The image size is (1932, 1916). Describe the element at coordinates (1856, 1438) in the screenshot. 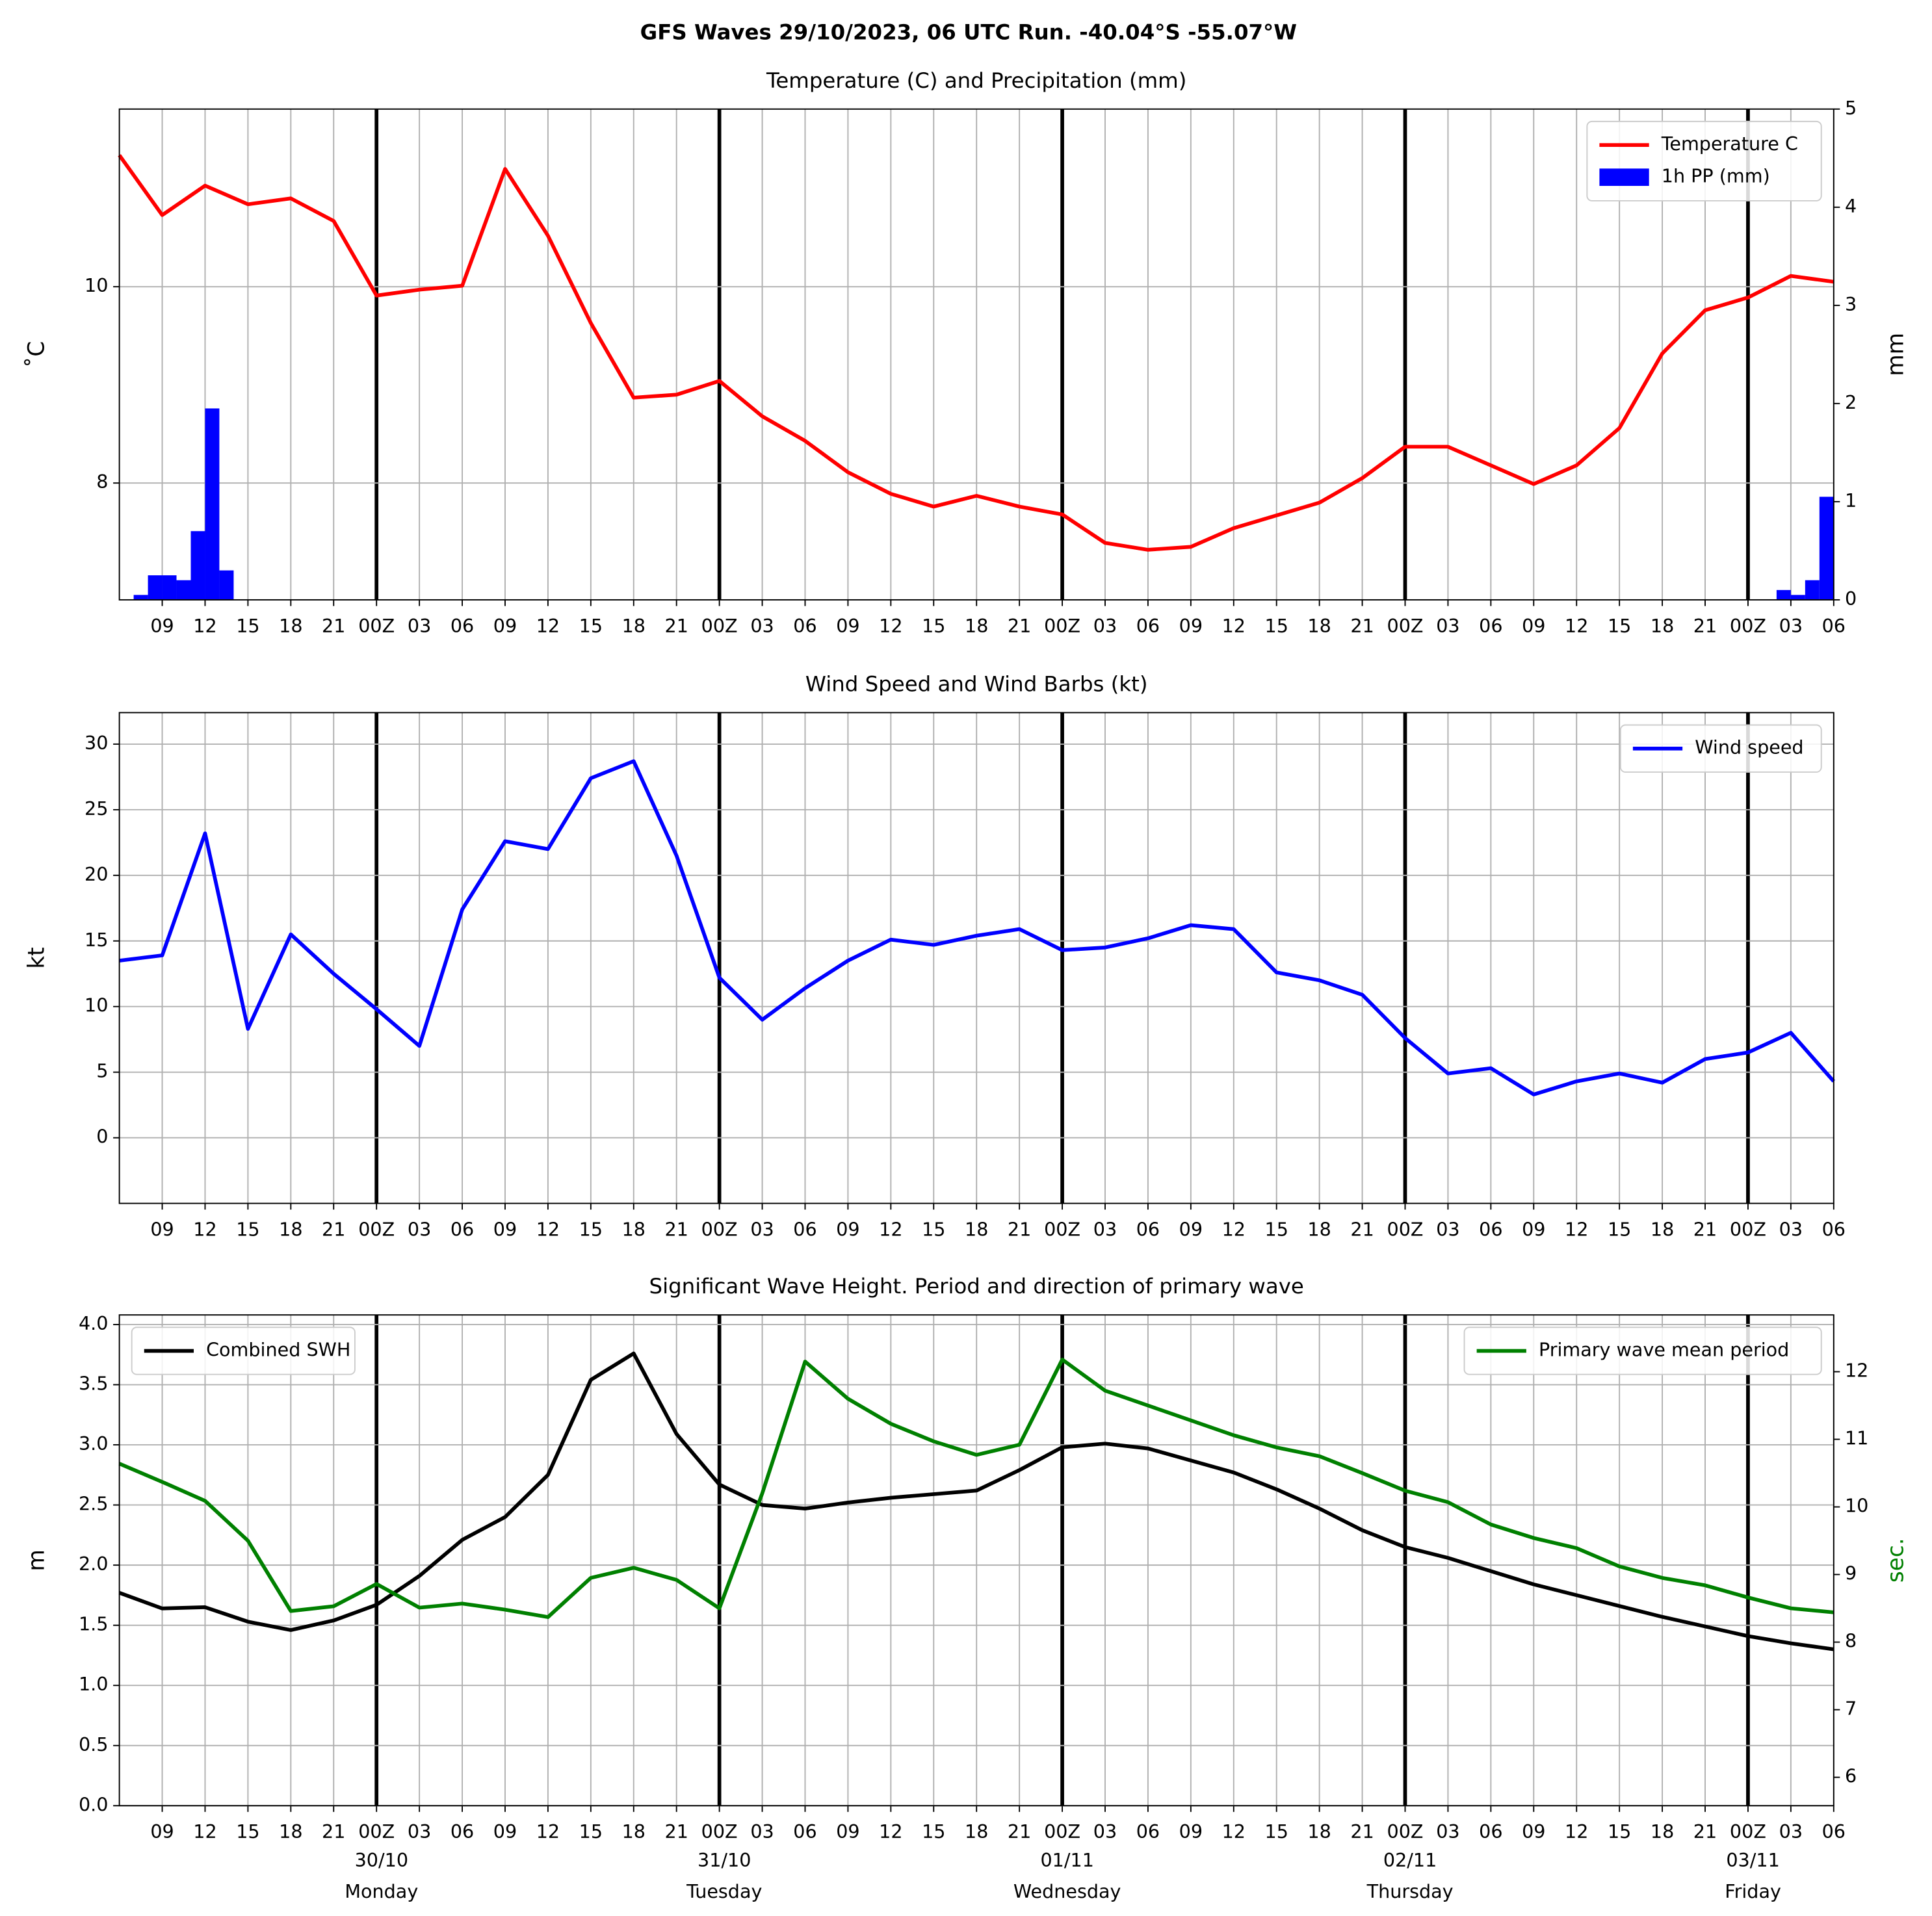

I see `y2-tick-label: 11` at that location.